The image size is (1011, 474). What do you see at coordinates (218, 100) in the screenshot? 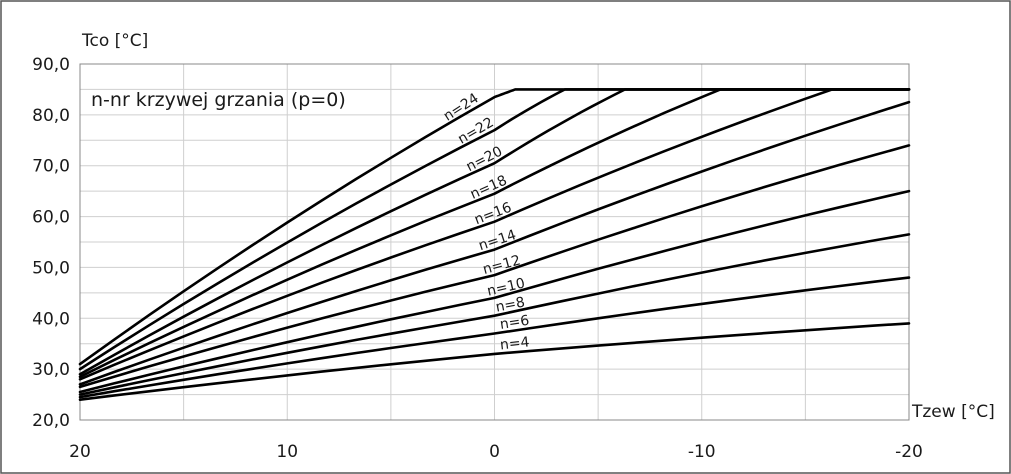
I see `chart-annotation: n-nr krzywej grzania (p=0)` at bounding box center [218, 100].